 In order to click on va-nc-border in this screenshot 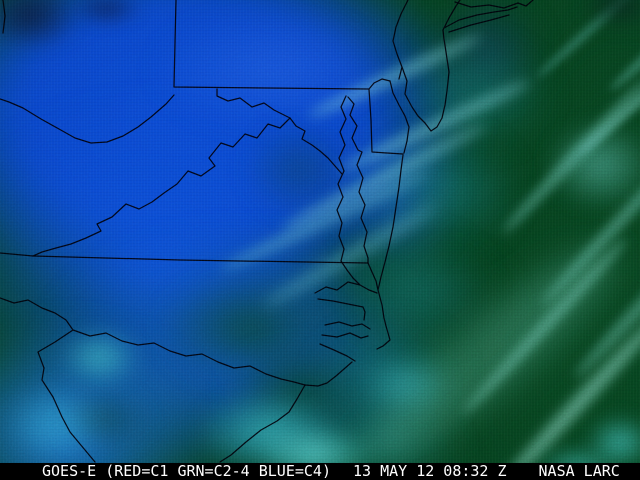, I will do `click(184, 258)`.